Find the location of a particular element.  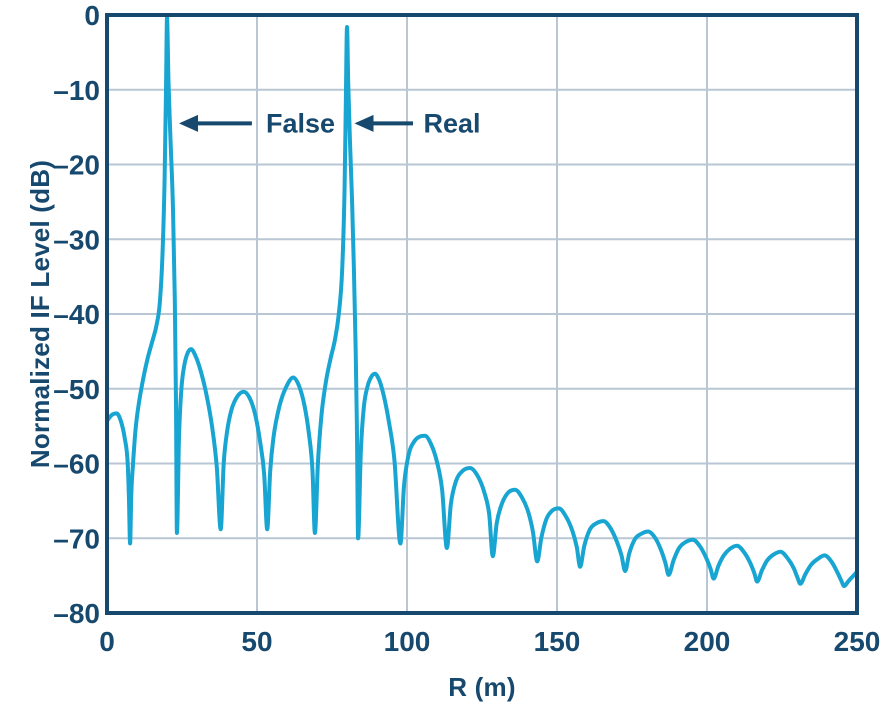

y-tick-label--20: –20 is located at coordinates (76, 165).